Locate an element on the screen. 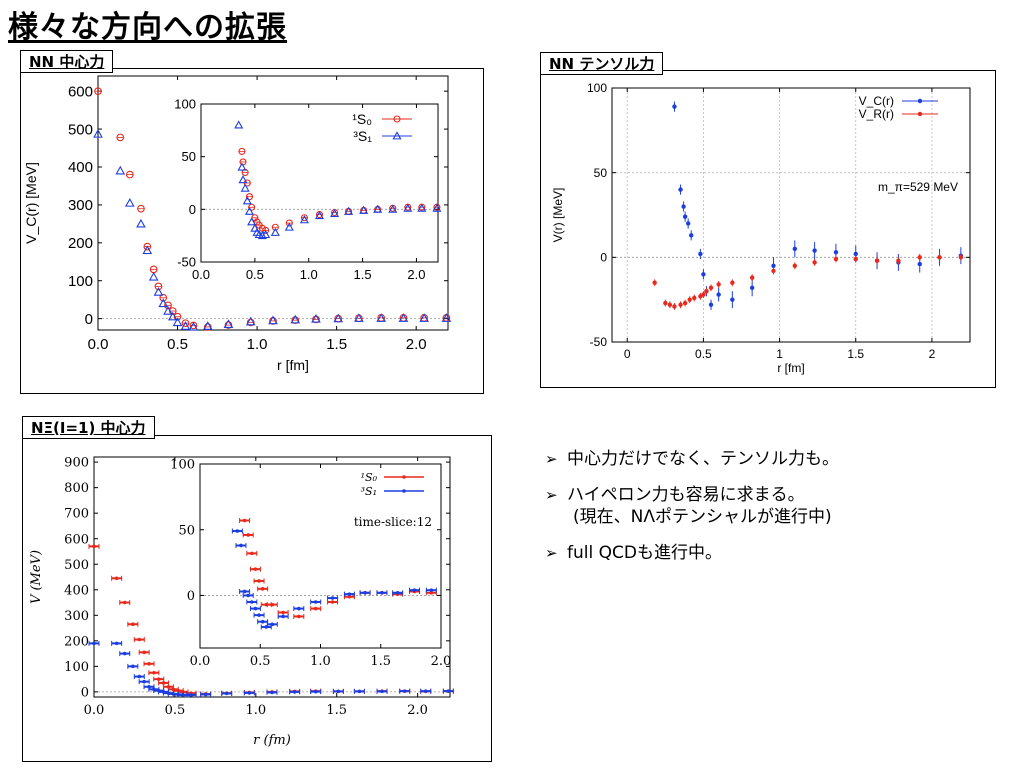 This screenshot has width=1024, height=768. y-tick-label: 800 is located at coordinates (76, 488).